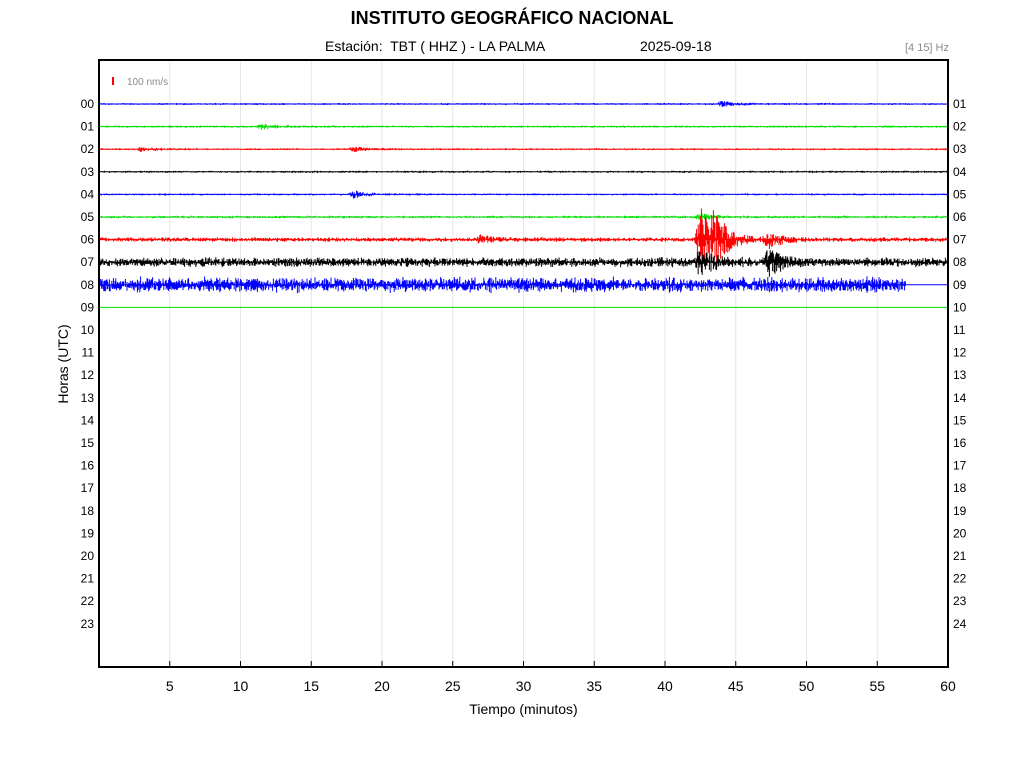 Image resolution: width=1024 pixels, height=768 pixels. What do you see at coordinates (960, 217) in the screenshot?
I see `right-hour-label: 06` at bounding box center [960, 217].